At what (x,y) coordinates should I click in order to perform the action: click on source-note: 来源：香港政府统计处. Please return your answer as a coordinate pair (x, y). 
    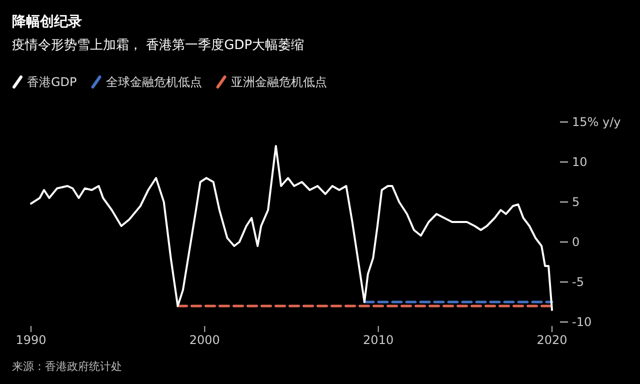
    Looking at the image, I should click on (67, 366).